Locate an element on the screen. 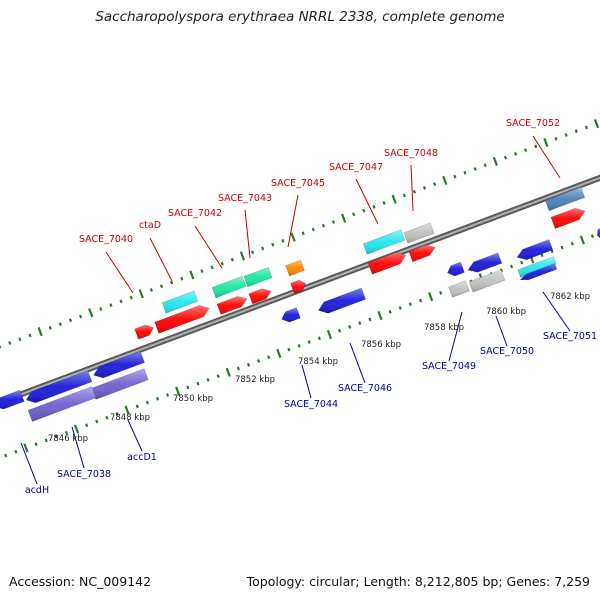  gene-label-forward: SACE_7047 is located at coordinates (356, 167).